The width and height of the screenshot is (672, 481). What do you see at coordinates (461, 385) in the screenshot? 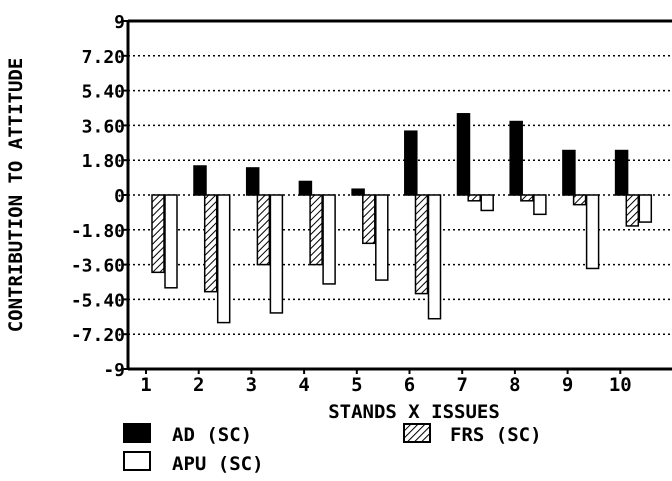
I see `x-tick-label: 7` at bounding box center [461, 385].